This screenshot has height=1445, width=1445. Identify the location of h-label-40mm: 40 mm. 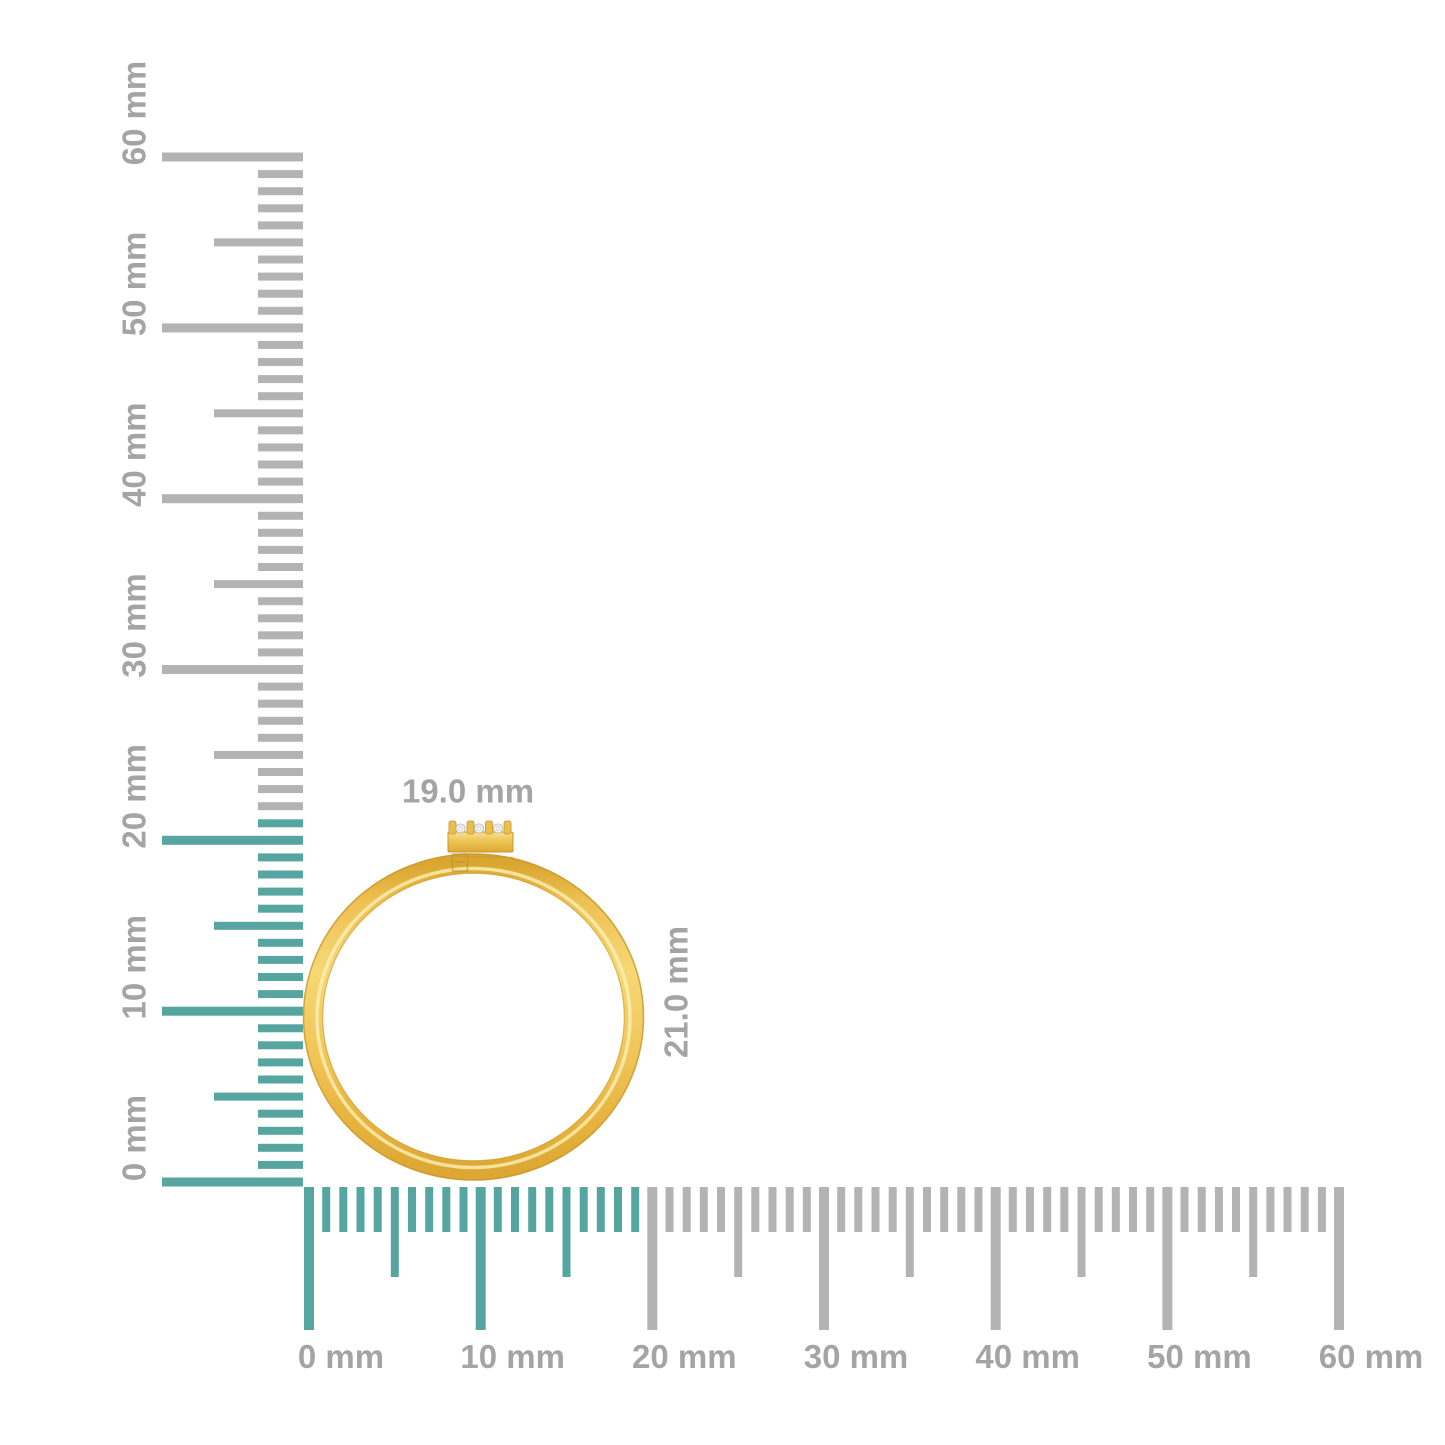
(1027, 1356).